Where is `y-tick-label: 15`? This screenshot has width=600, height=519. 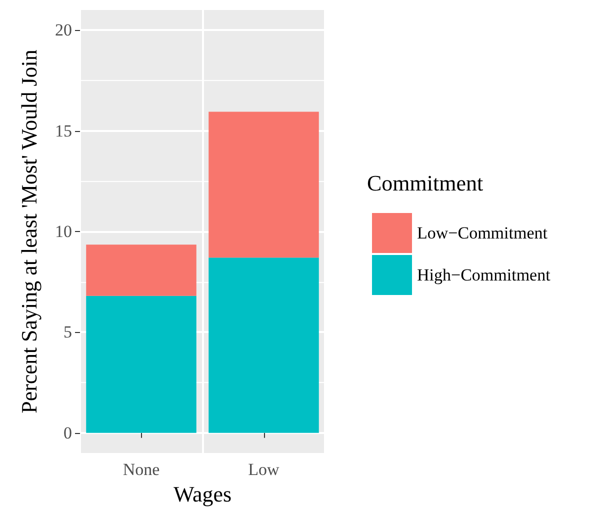
y-tick-label: 15 is located at coordinates (63, 130).